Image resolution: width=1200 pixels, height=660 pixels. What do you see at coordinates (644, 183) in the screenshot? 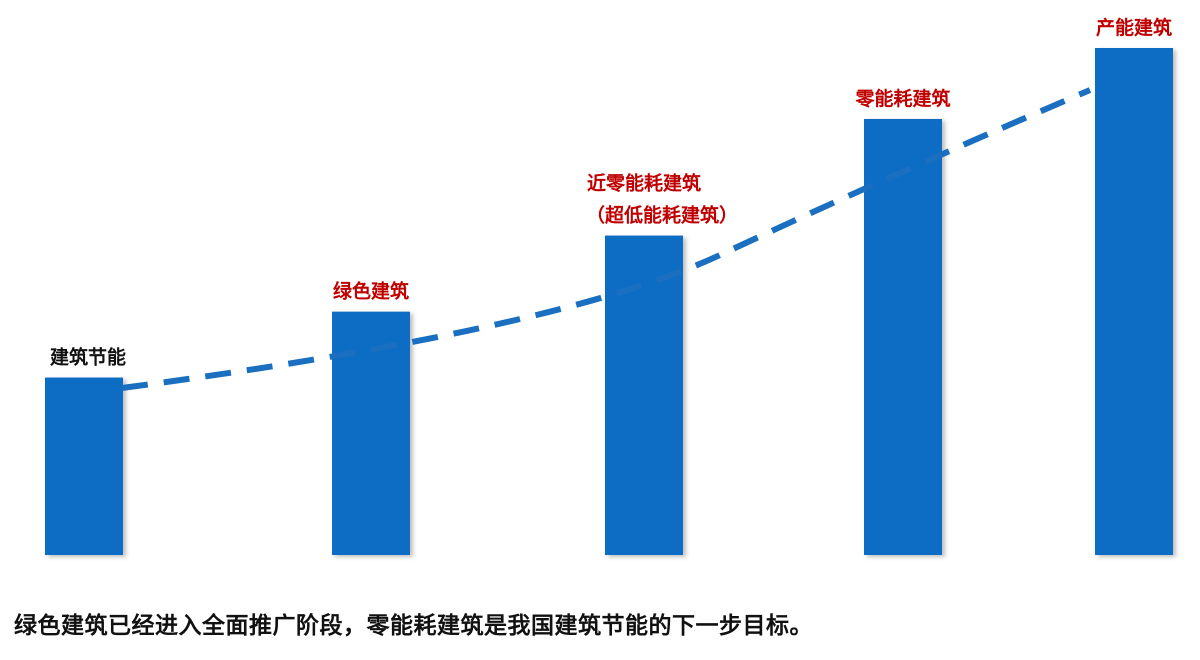
I see `category-label-3: 近零能耗建筑` at bounding box center [644, 183].